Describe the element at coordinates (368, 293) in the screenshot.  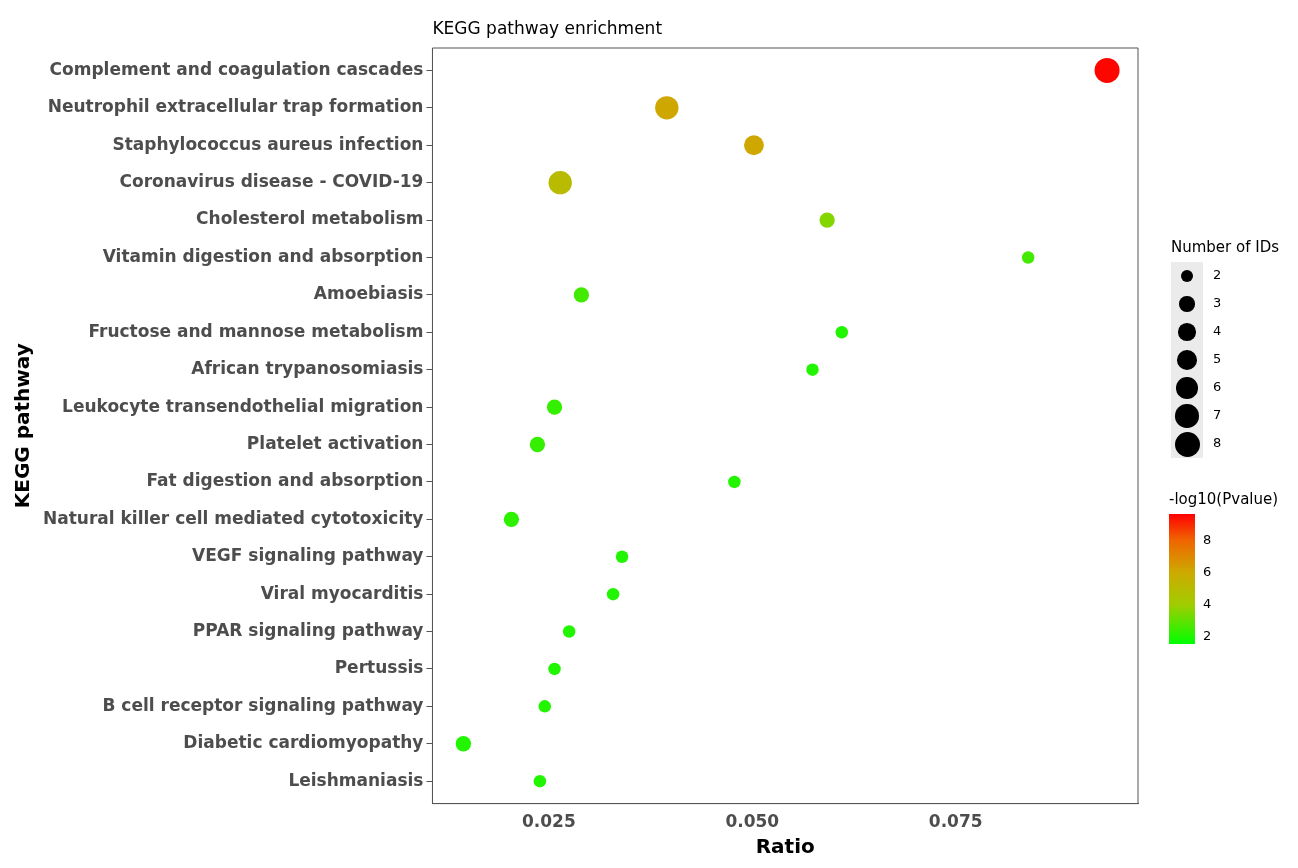
I see `y-tick-label: Amoebiasis` at that location.